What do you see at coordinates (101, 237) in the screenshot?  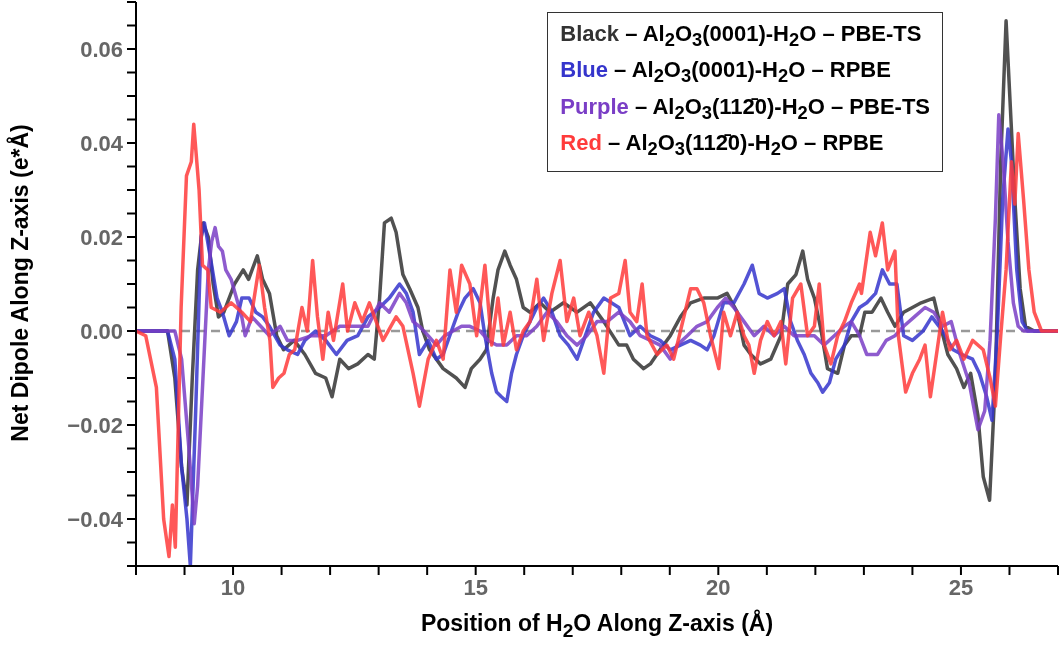 I see `y-tick-label: 0.02` at bounding box center [101, 237].